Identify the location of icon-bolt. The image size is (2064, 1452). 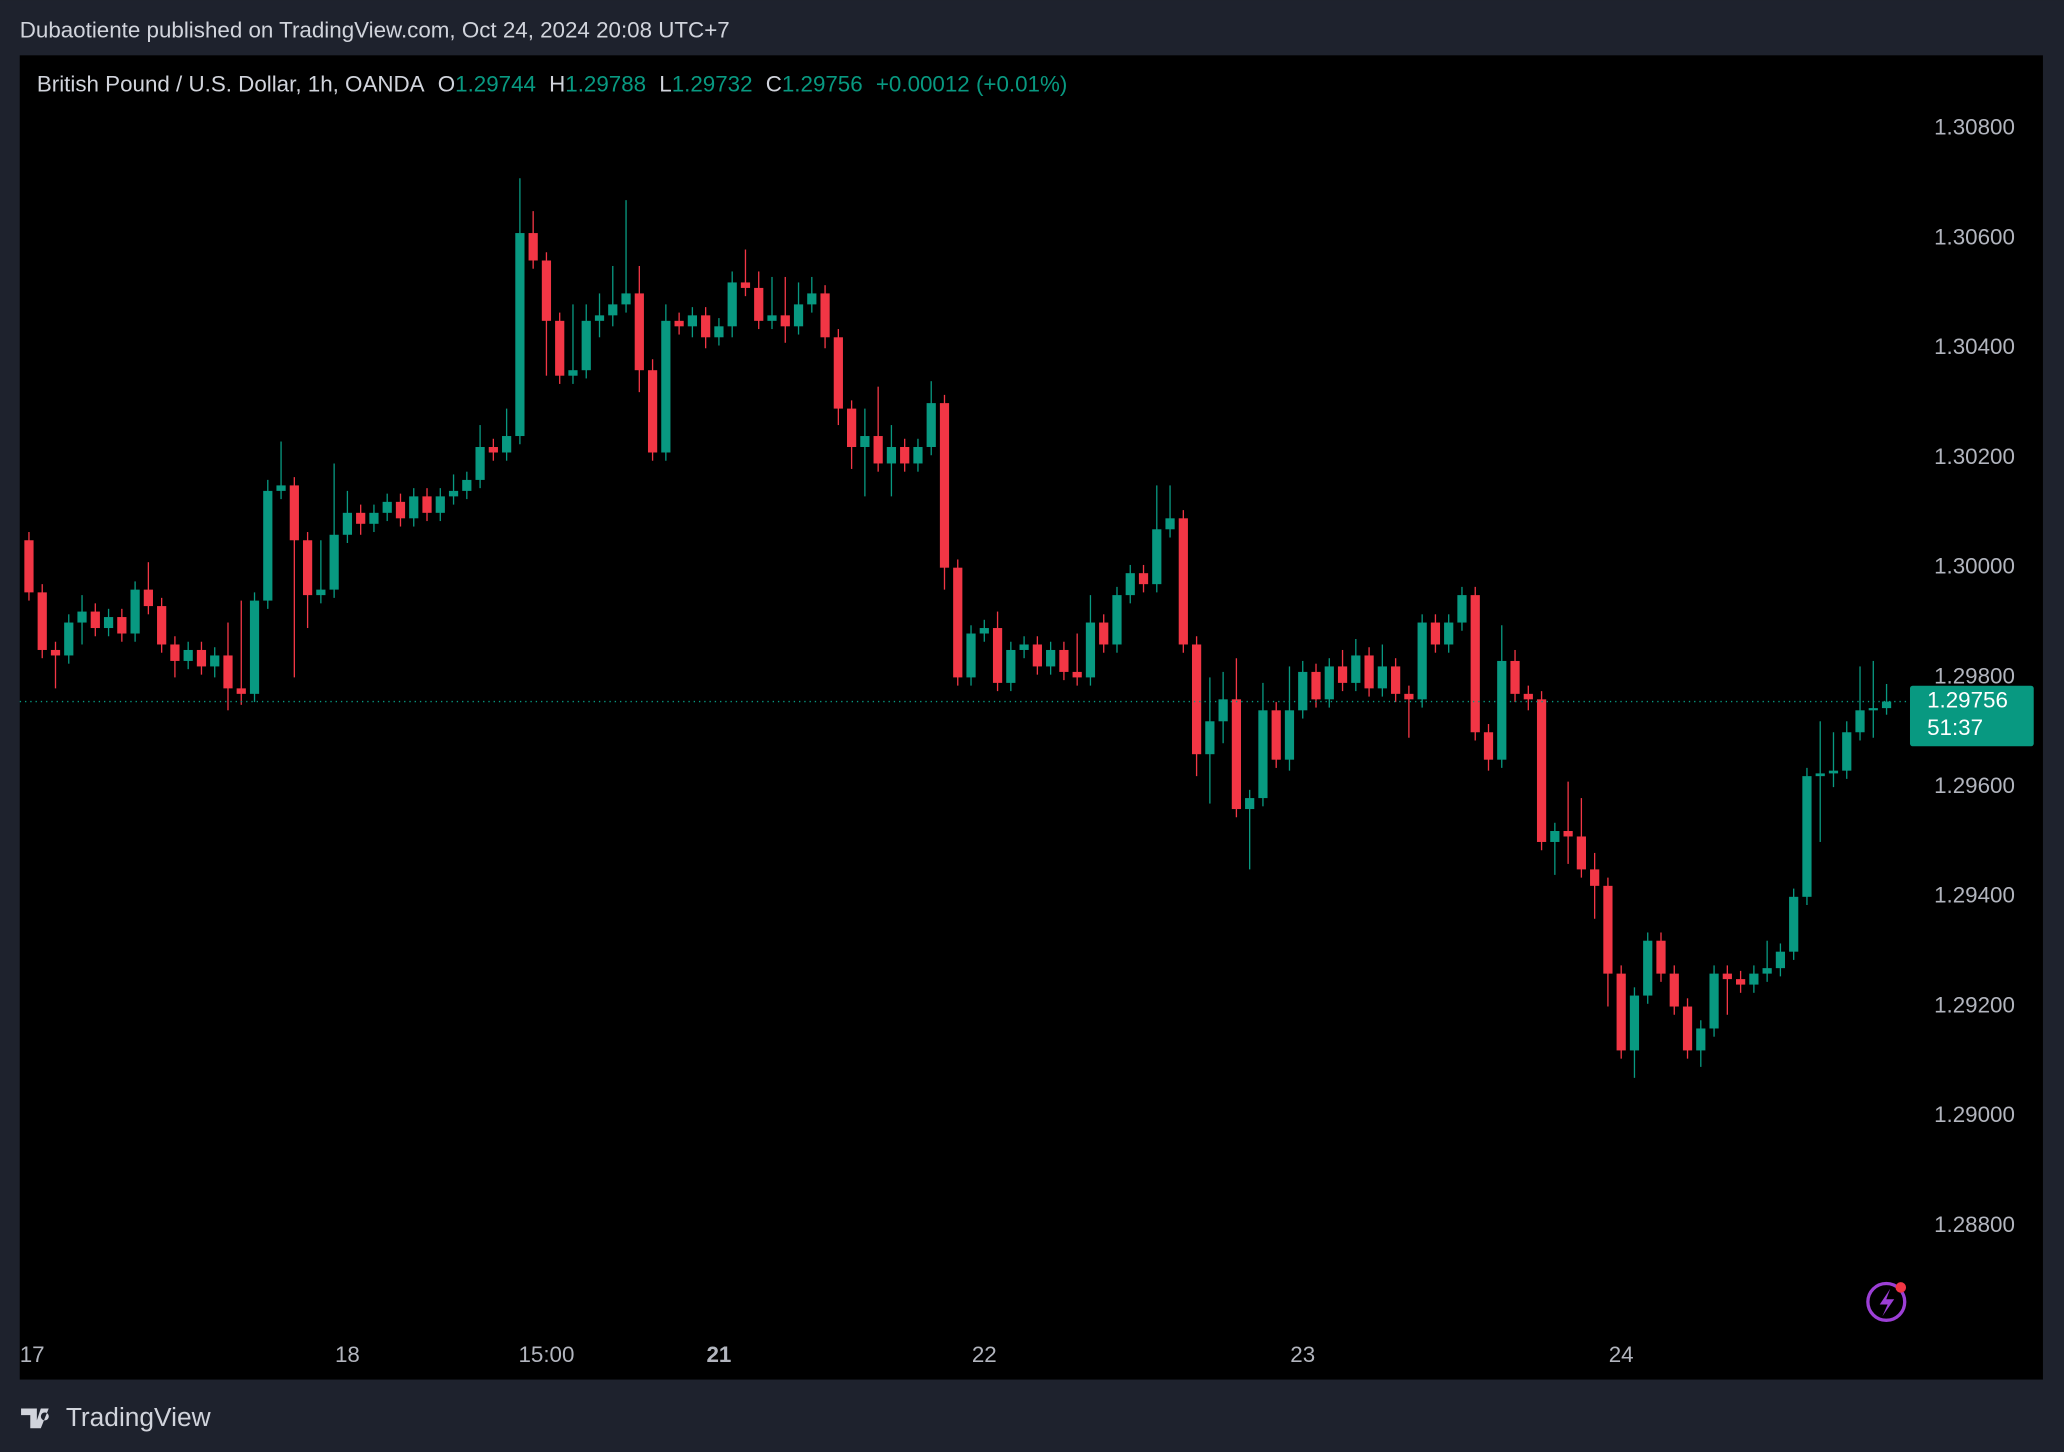
(1887, 1302).